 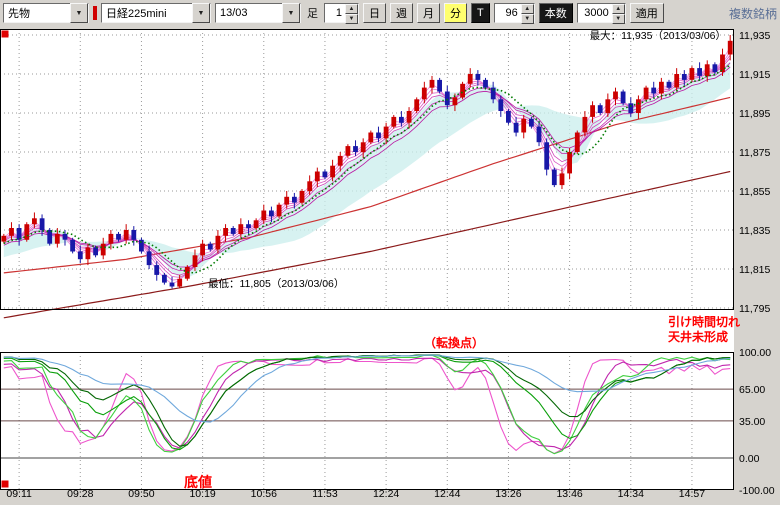 I want to click on minute-button: 分, so click(x=455, y=13).